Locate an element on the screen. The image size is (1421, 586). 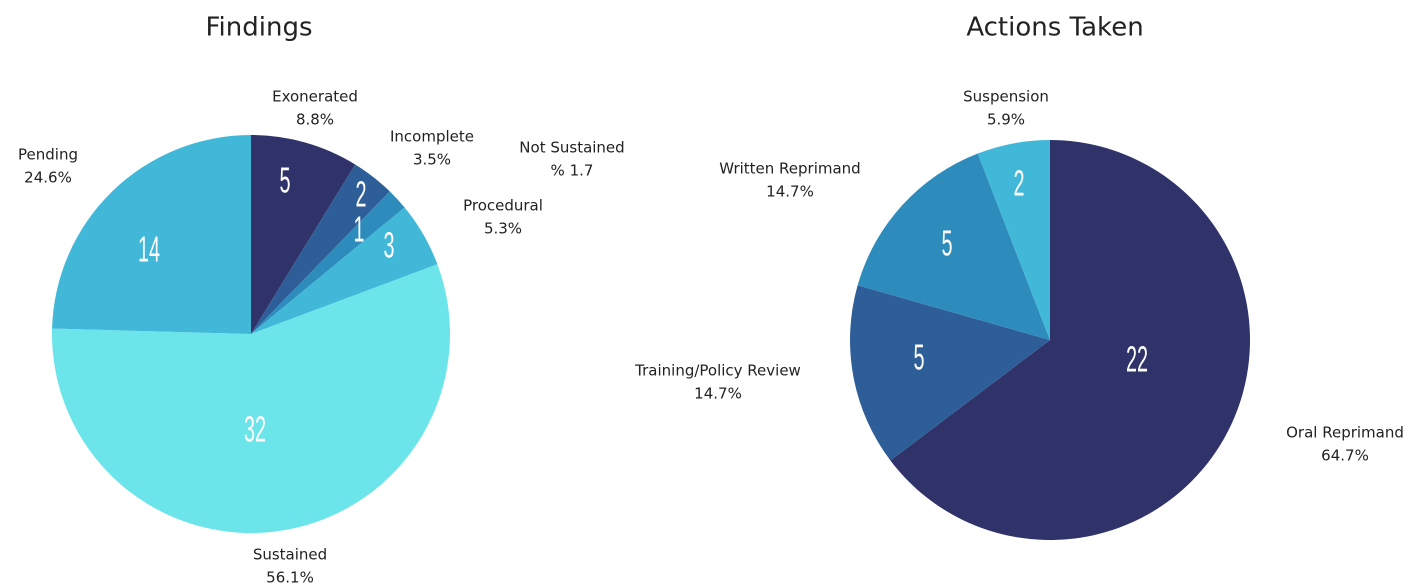
slice-label: Training/Policy Review is located at coordinates (717, 371).